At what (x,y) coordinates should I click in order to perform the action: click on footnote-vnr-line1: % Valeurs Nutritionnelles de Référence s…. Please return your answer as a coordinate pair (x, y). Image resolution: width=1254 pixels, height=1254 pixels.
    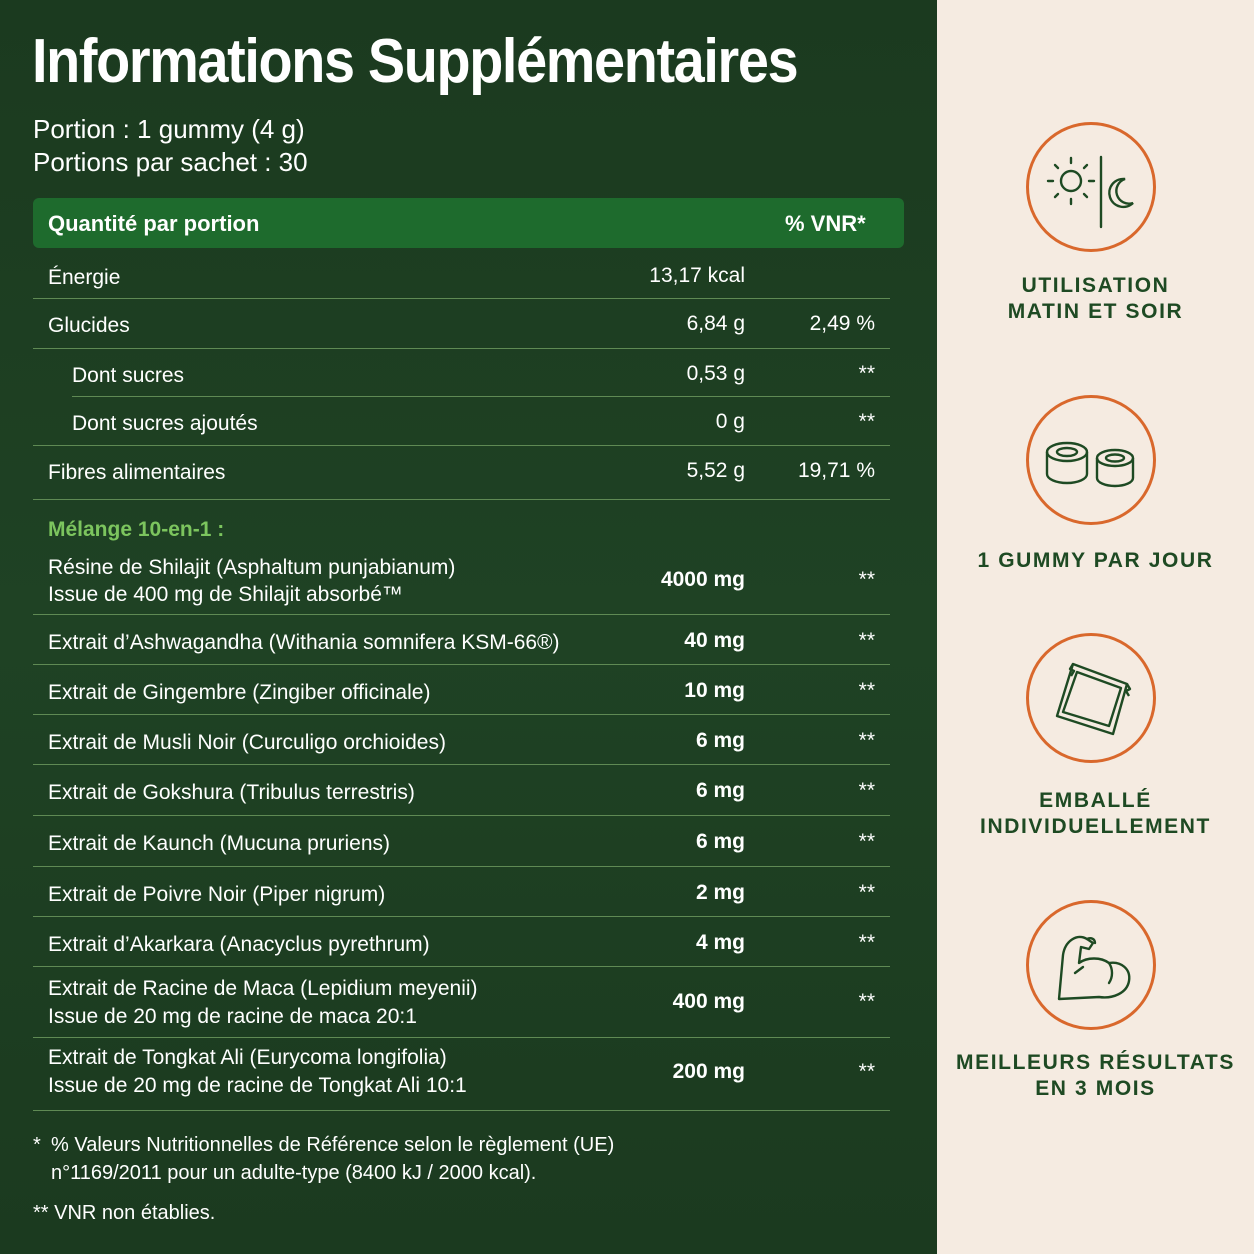
    Looking at the image, I should click on (333, 1145).